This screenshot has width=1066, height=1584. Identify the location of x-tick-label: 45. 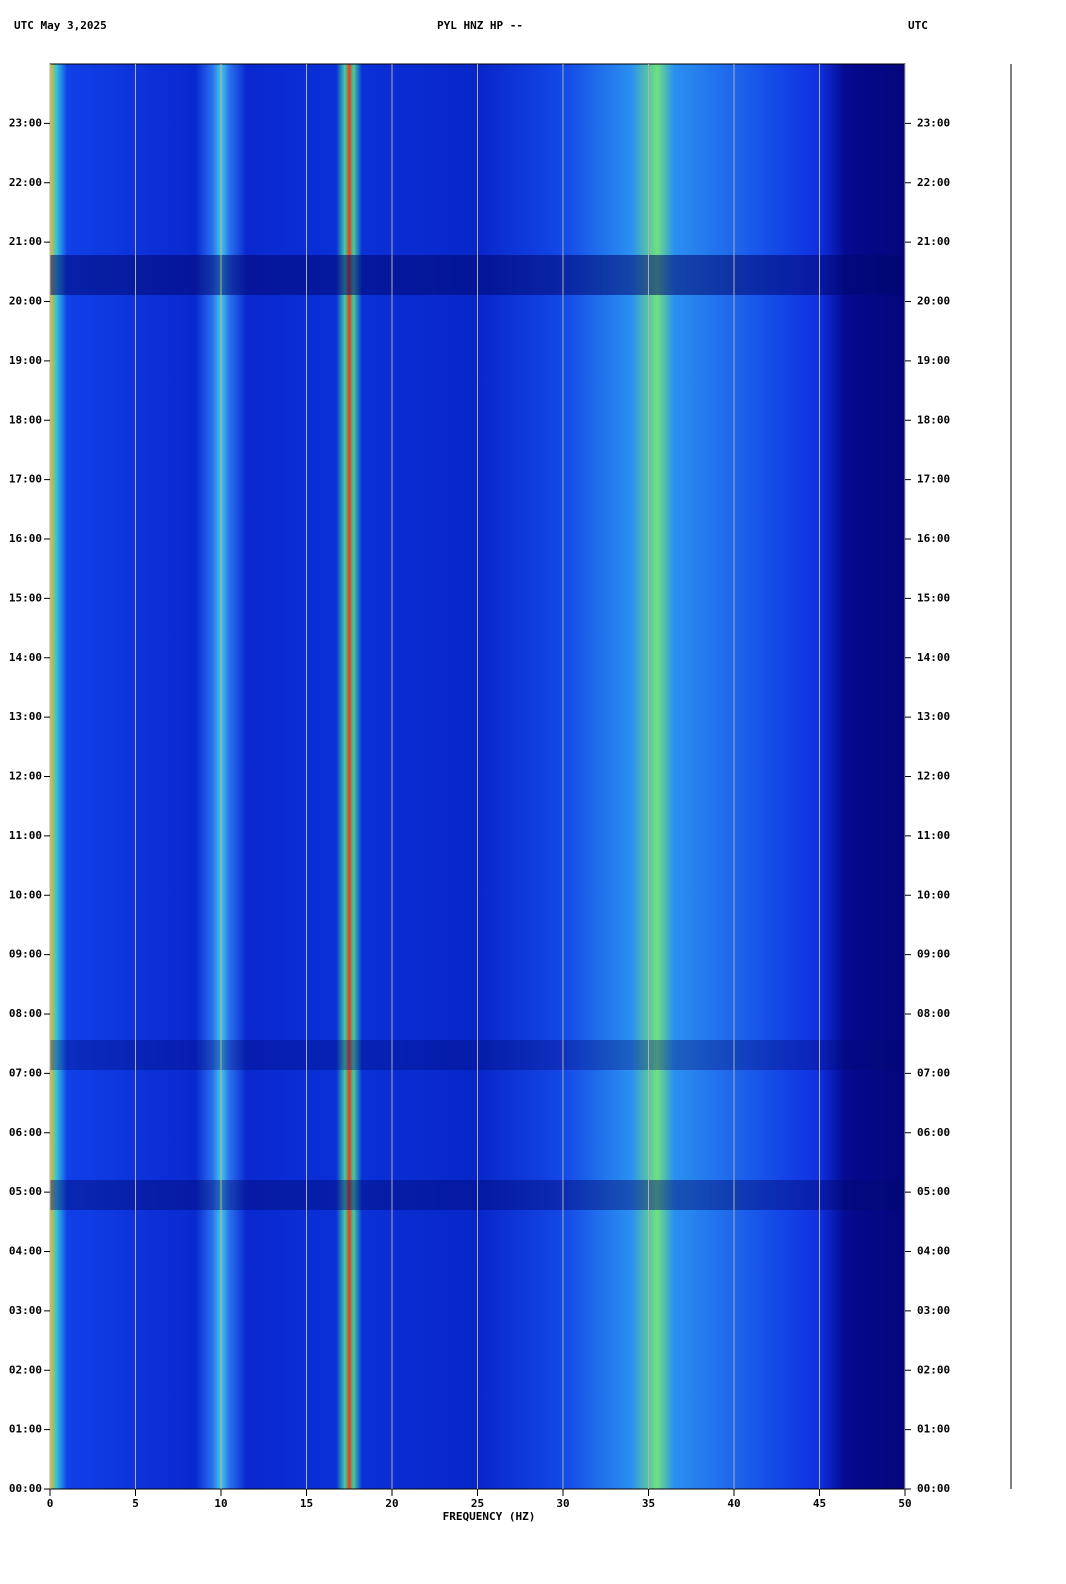
(819, 1503).